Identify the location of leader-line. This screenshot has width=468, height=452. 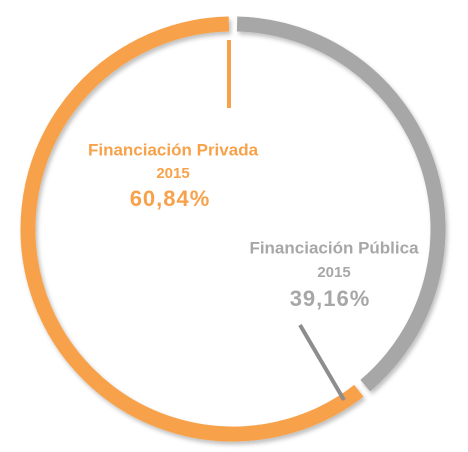
(322, 362).